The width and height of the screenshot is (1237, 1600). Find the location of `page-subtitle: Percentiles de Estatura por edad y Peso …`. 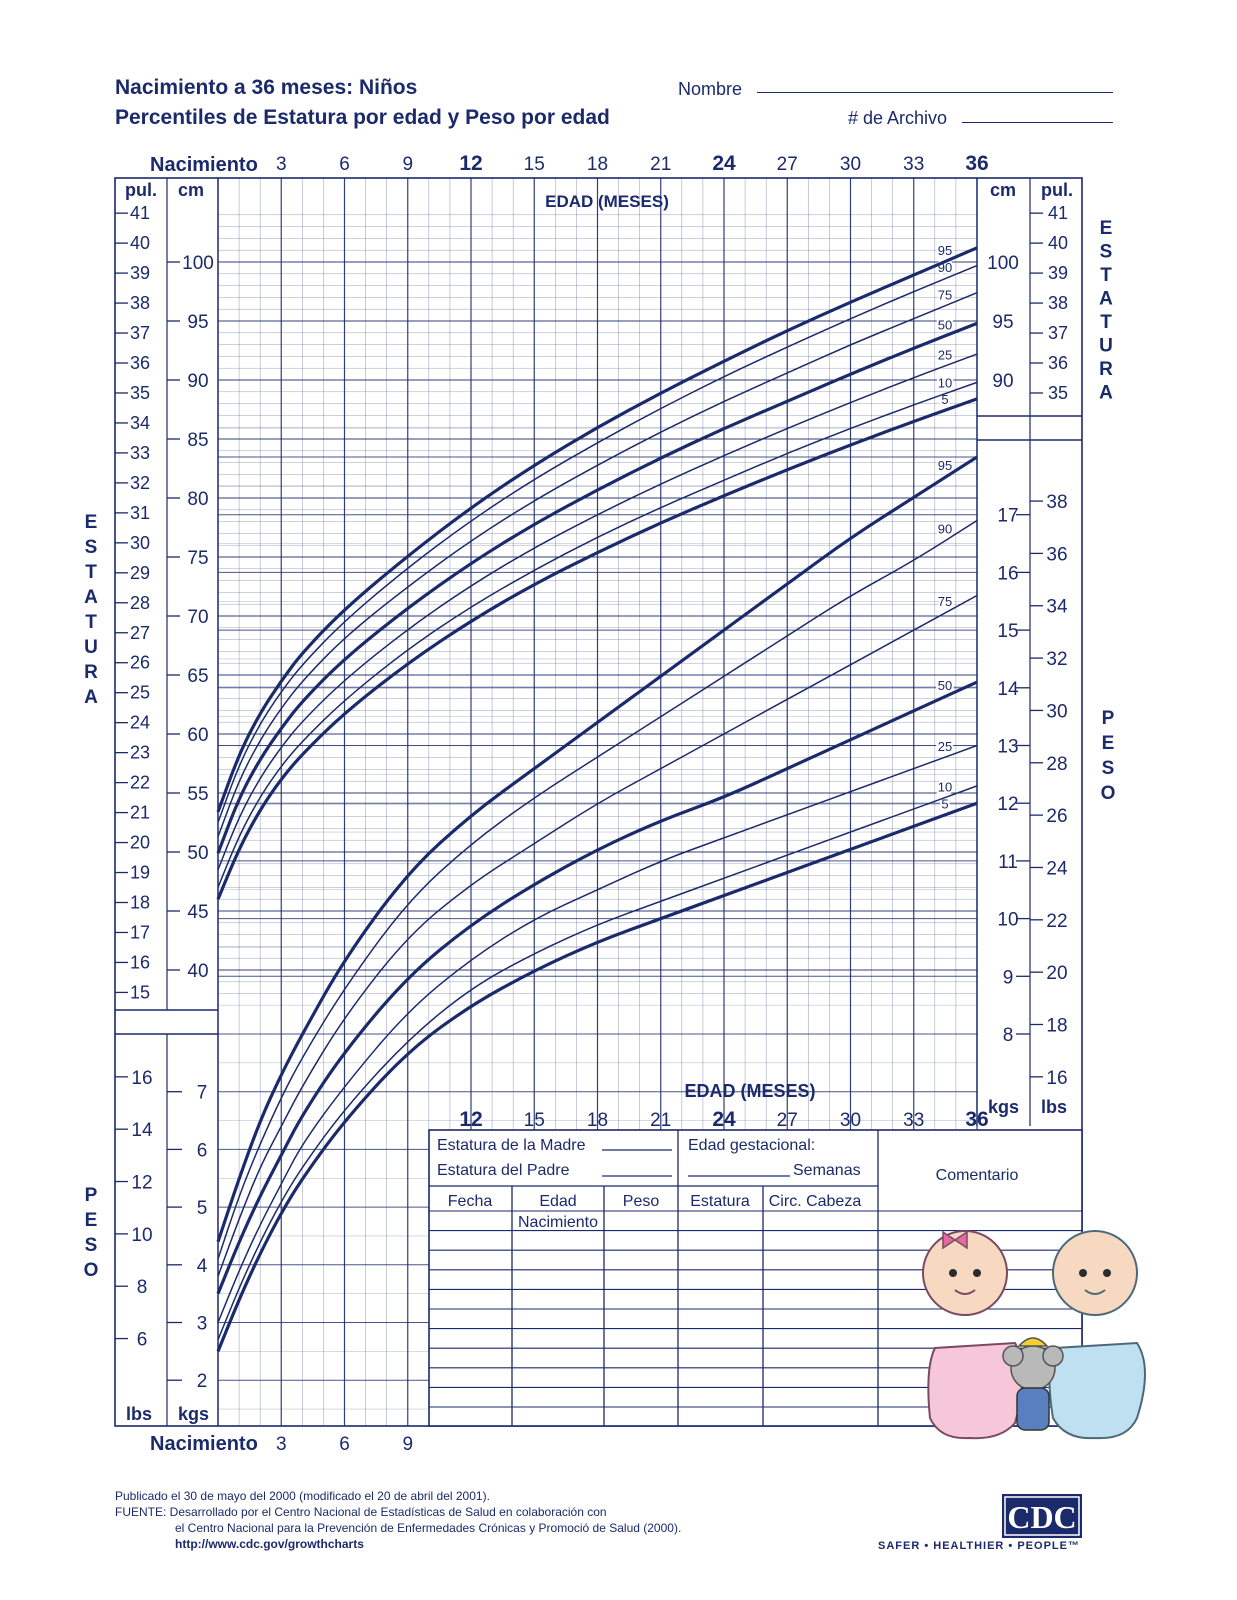

page-subtitle: Percentiles de Estatura por edad y Peso … is located at coordinates (362, 117).